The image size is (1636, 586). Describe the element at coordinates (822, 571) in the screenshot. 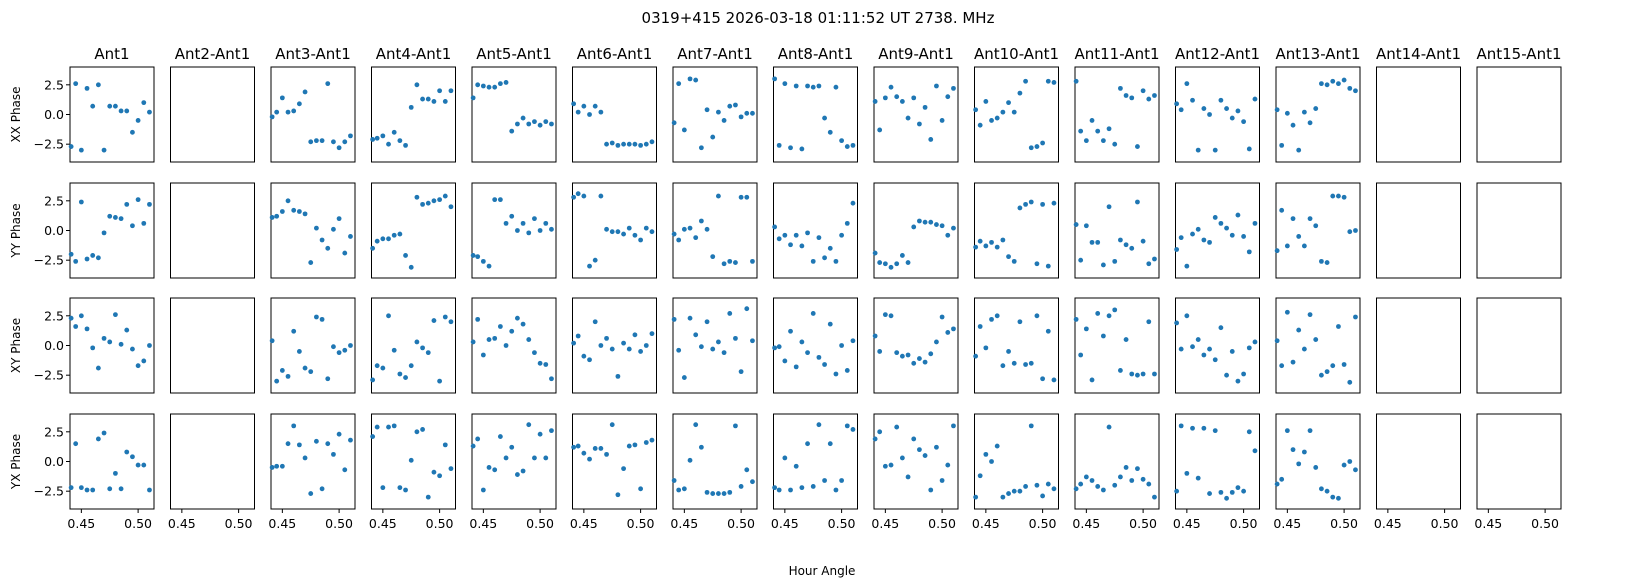

I see `x-axis-label: Hour Angle` at that location.